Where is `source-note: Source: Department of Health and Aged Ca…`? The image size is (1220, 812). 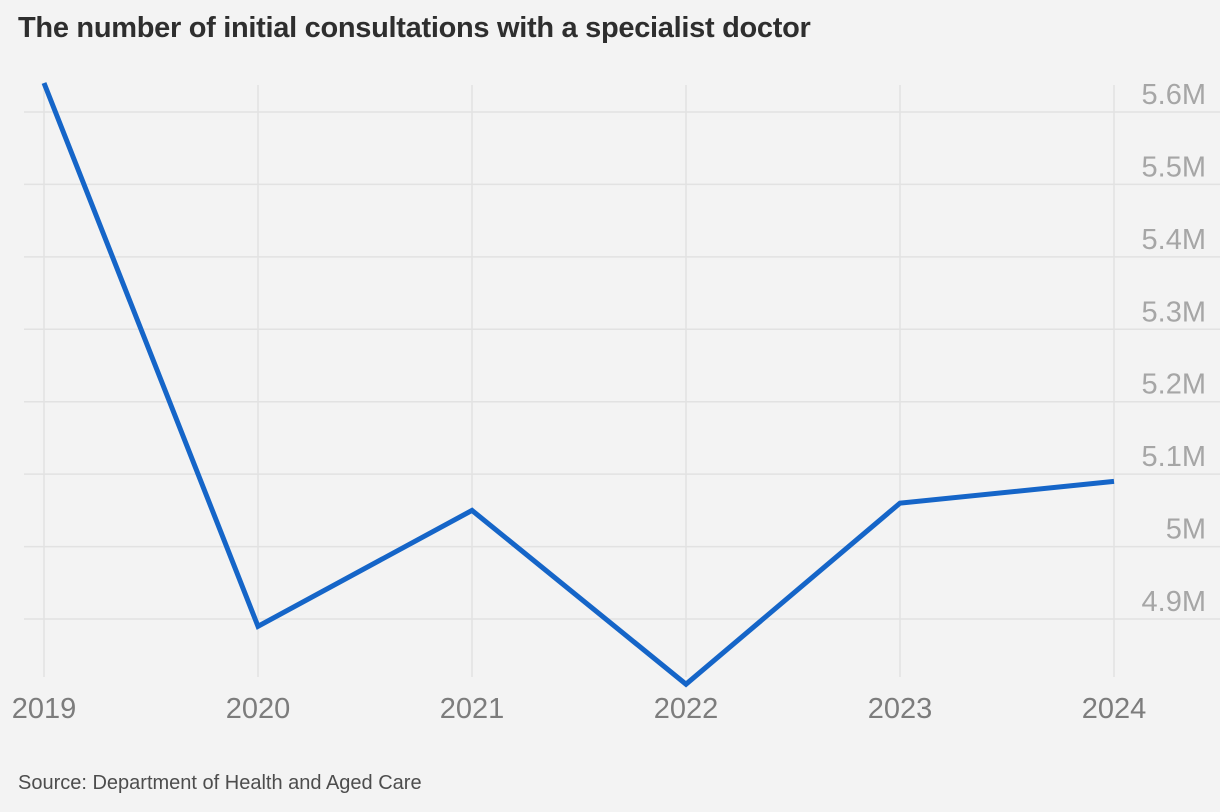 source-note: Source: Department of Health and Aged Ca… is located at coordinates (220, 783).